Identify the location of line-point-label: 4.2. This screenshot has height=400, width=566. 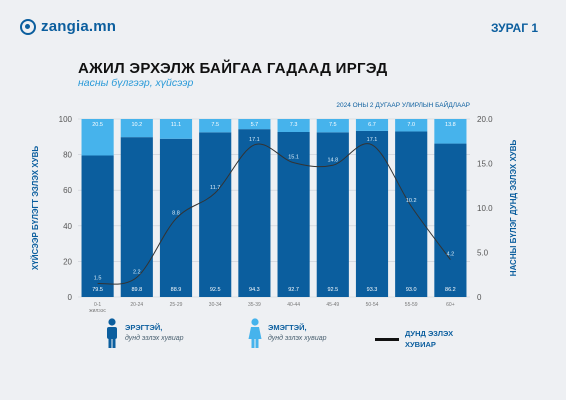
(451, 255).